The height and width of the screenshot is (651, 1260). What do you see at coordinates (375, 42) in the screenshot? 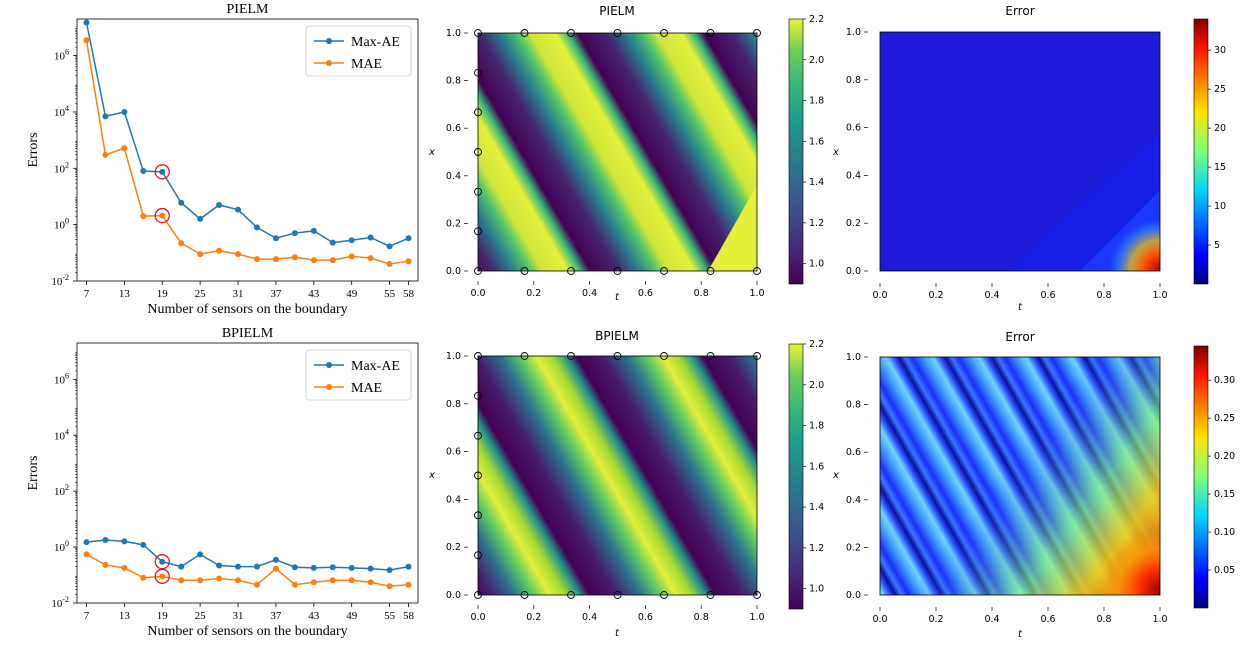
I see `legend-label: Max-AE` at bounding box center [375, 42].